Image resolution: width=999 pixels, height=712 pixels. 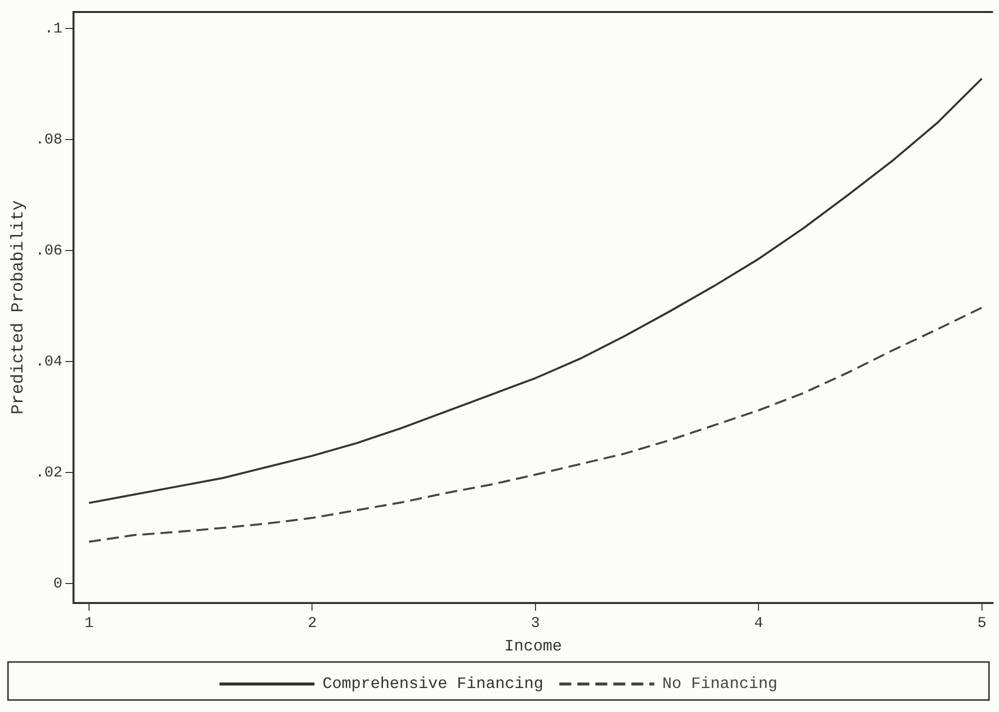 What do you see at coordinates (57, 583) in the screenshot?
I see `y-tick-label: 0` at bounding box center [57, 583].